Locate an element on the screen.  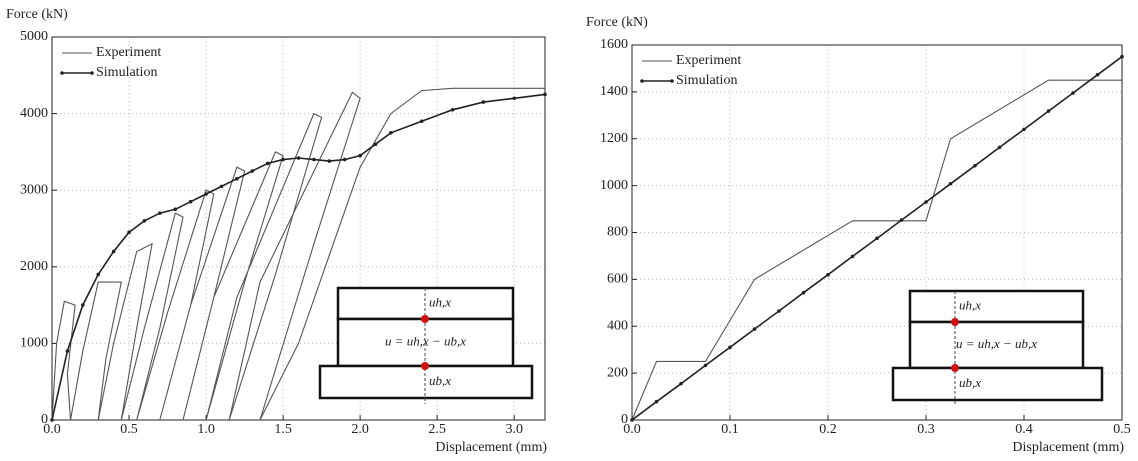
y-tick-label: 0 is located at coordinates (44, 419).